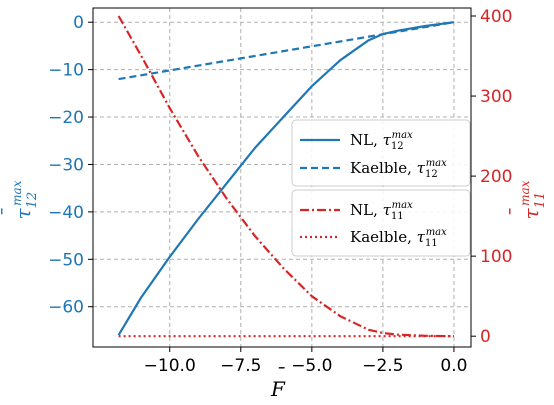 The image size is (554, 405). I want to click on y-left-tick-label: −10, so click(66, 71).